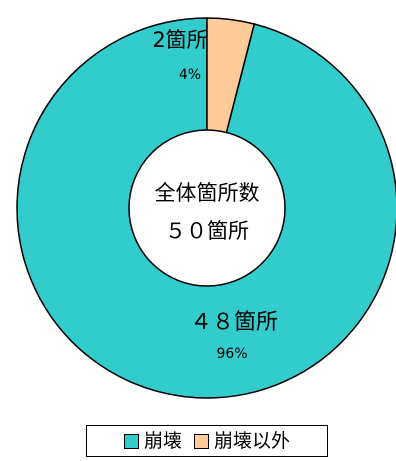  Describe the element at coordinates (207, 231) in the screenshot. I see `center-label-line2: ５０箇所` at that location.